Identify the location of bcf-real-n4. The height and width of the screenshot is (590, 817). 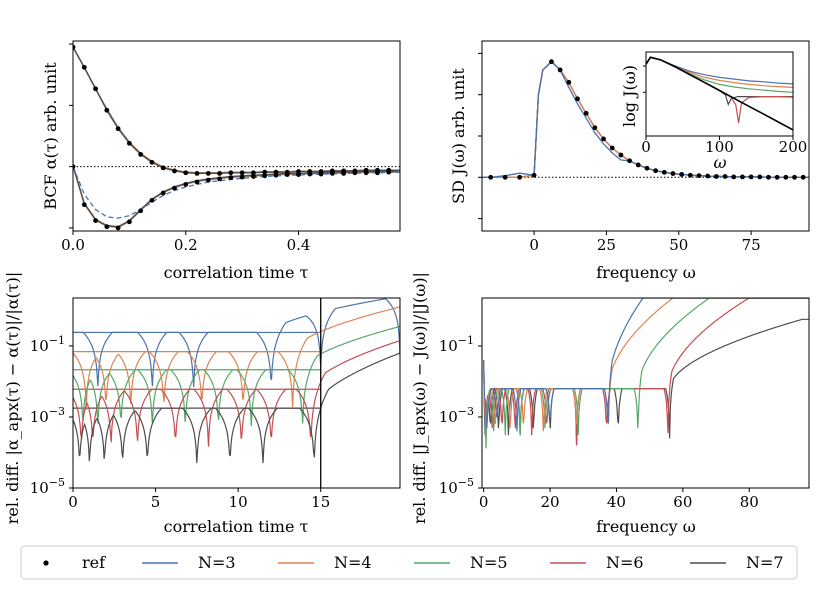
(236, 110).